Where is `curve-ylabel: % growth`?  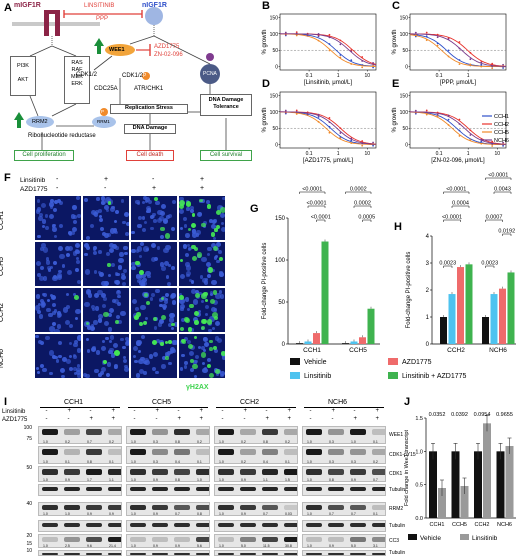 curve-ylabel: % growth is located at coordinates (265, 119).